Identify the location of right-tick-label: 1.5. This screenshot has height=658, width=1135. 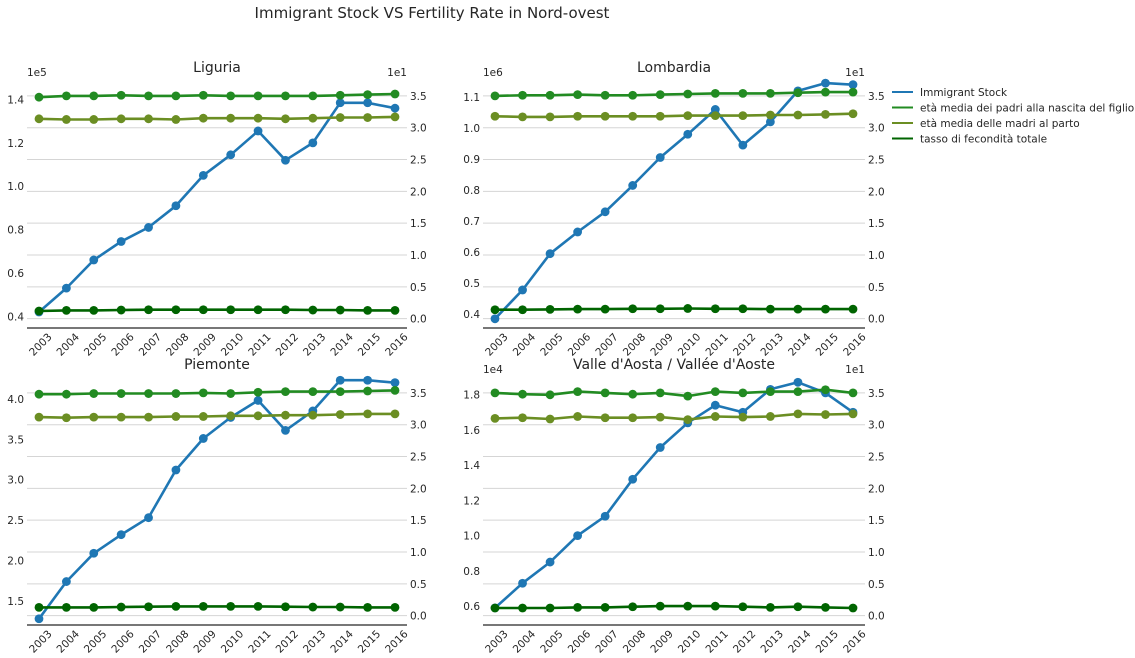
(418, 521).